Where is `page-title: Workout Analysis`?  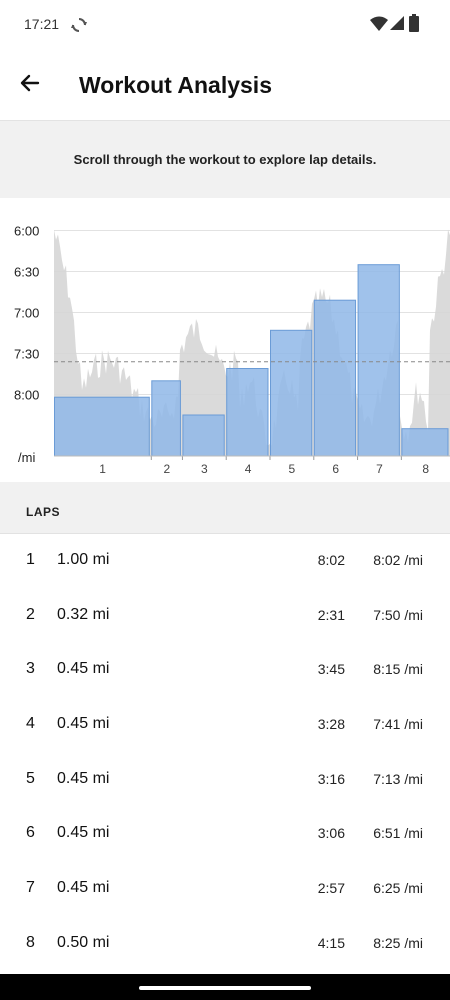
page-title: Workout Analysis is located at coordinates (175, 85).